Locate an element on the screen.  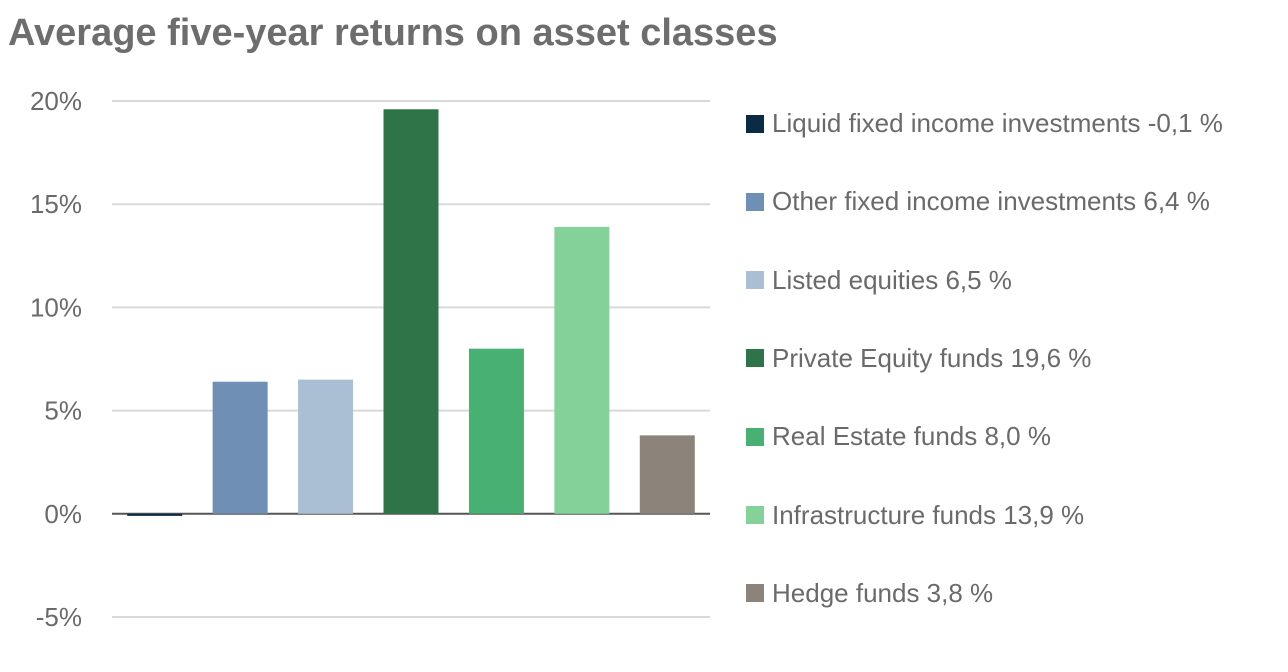
legend-label: Other fixed income investments 6,4 % is located at coordinates (991, 201).